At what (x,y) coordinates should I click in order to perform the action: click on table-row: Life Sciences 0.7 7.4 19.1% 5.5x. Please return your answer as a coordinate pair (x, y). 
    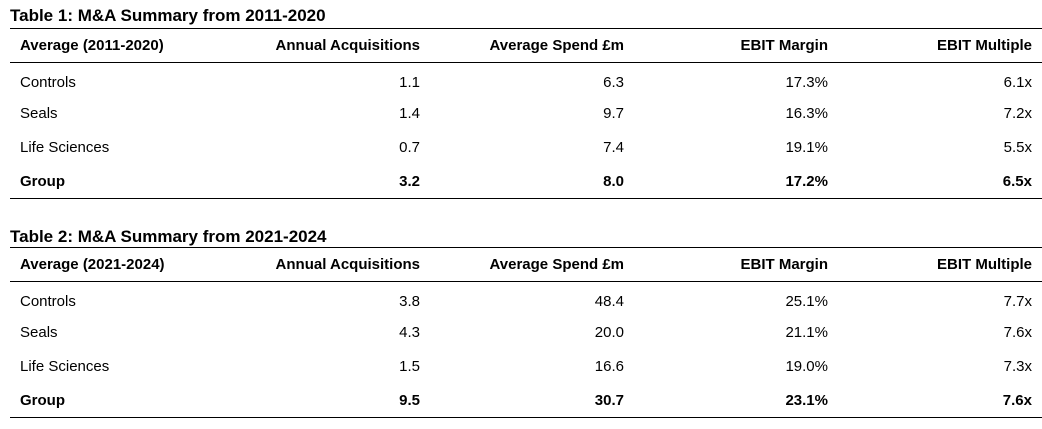
    Looking at the image, I should click on (526, 148).